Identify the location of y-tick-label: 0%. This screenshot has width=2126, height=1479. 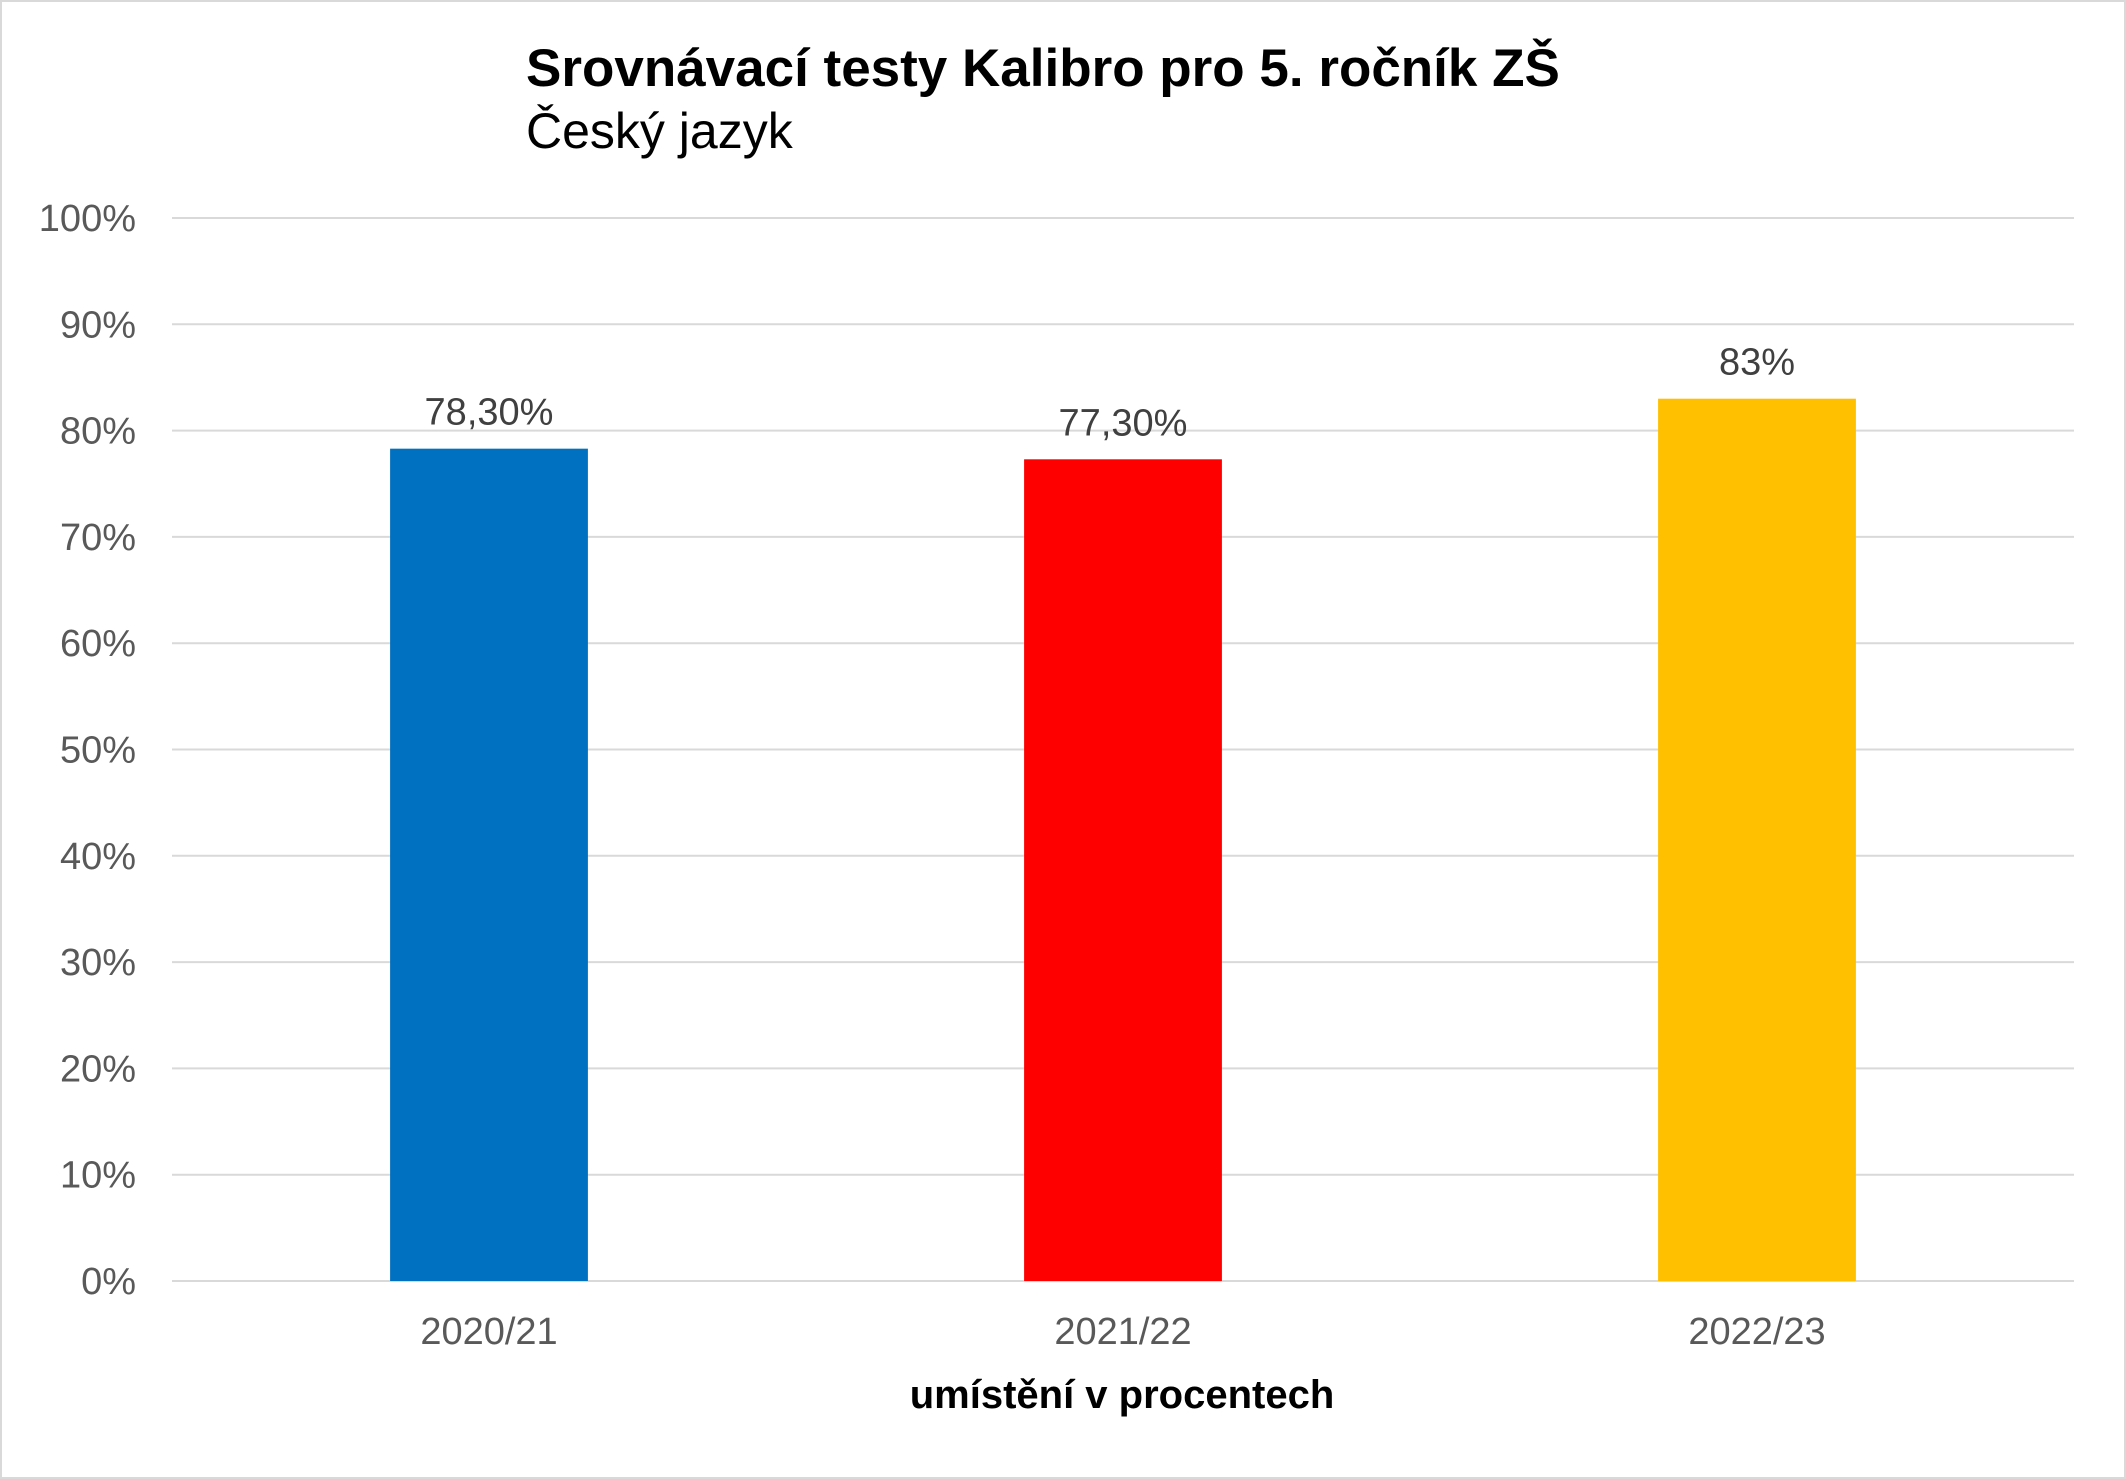
(108, 1282).